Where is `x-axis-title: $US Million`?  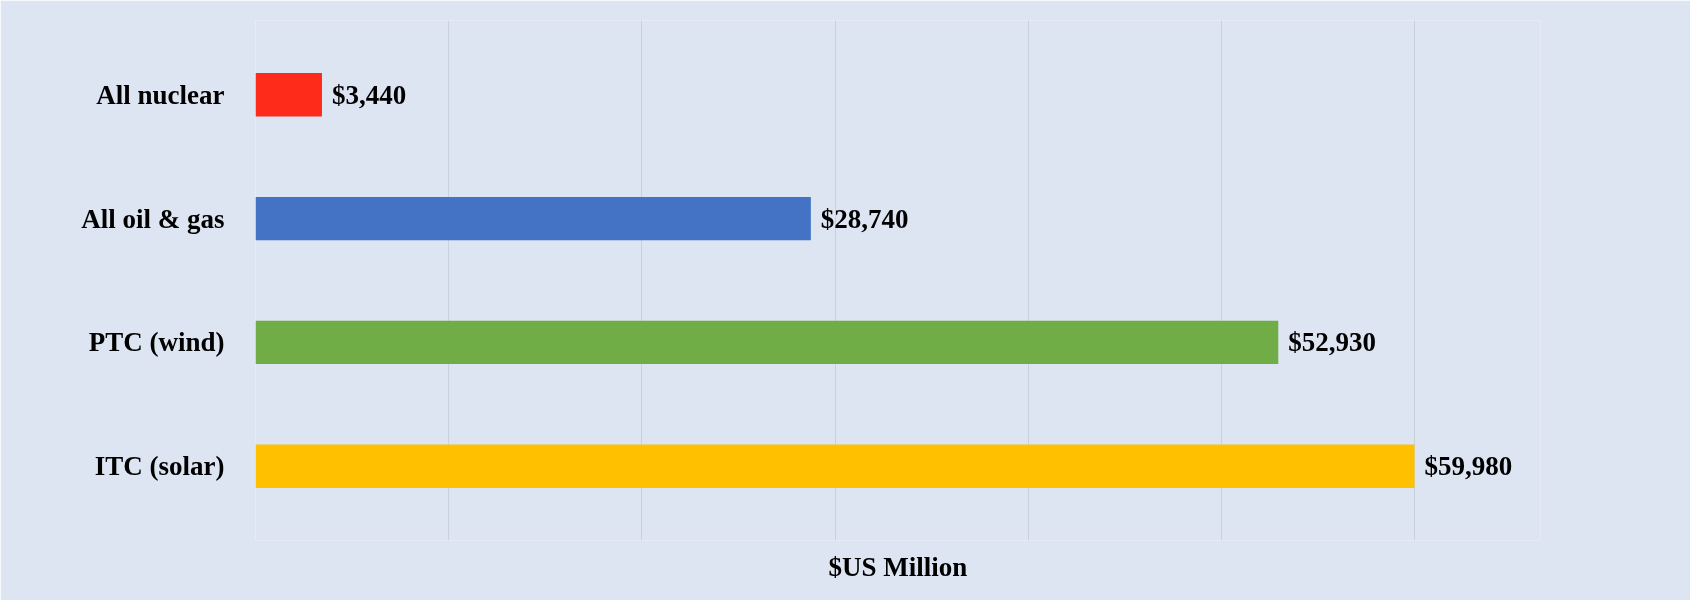
x-axis-title: $US Million is located at coordinates (898, 566).